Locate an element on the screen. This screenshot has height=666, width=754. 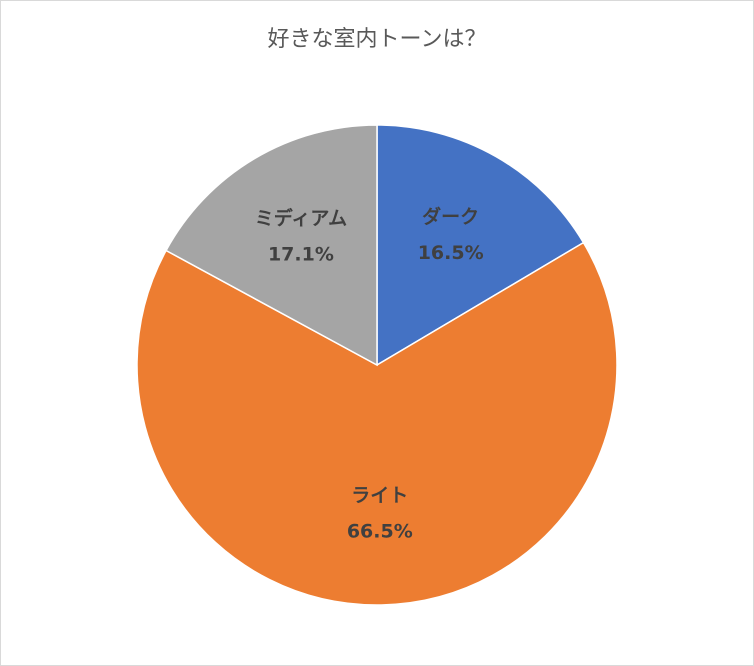
slice-label: ライト is located at coordinates (379, 495).